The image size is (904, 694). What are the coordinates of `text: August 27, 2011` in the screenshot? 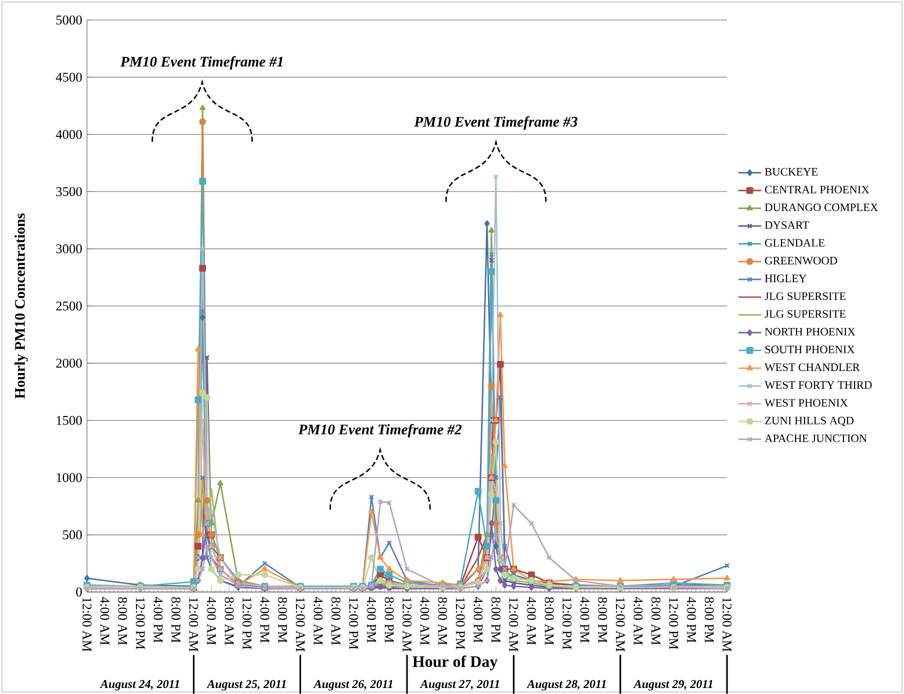 It's located at (459, 685).